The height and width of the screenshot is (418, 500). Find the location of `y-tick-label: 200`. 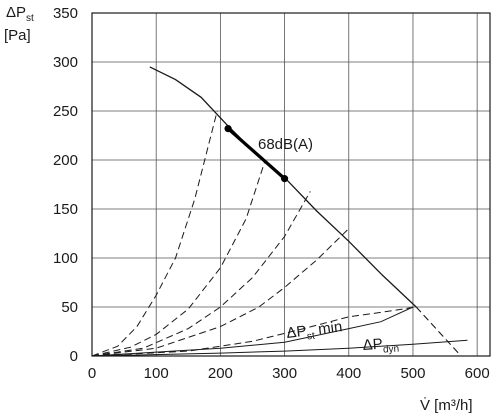

y-tick-label: 200 is located at coordinates (65, 160).